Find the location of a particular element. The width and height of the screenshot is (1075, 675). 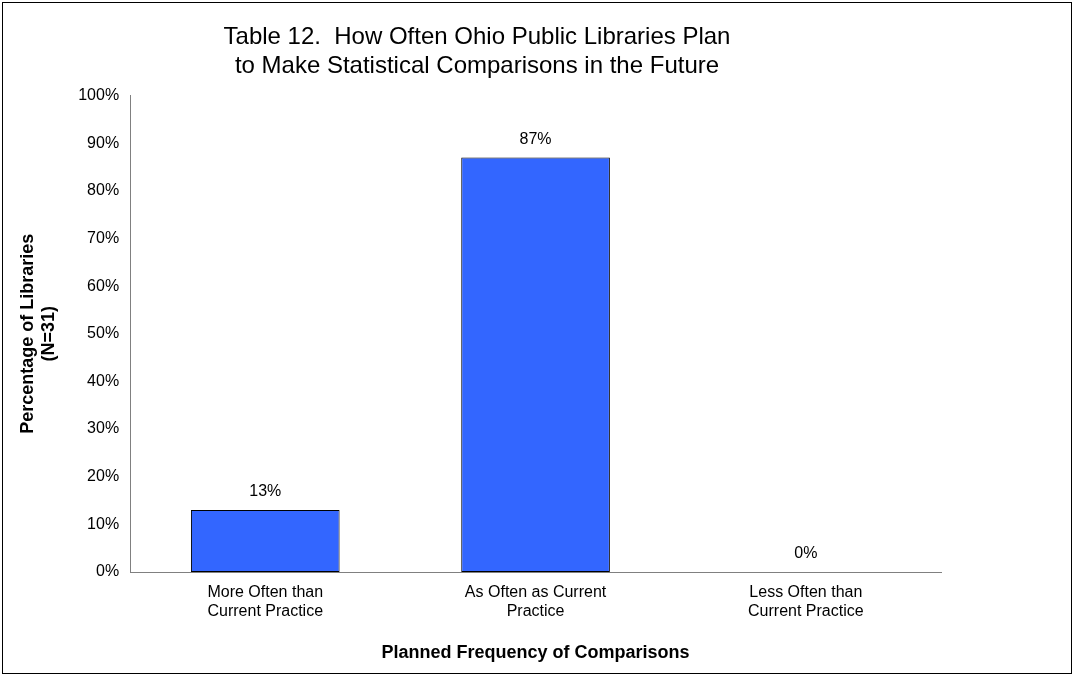

y-tick-label: 100% is located at coordinates (99, 95).